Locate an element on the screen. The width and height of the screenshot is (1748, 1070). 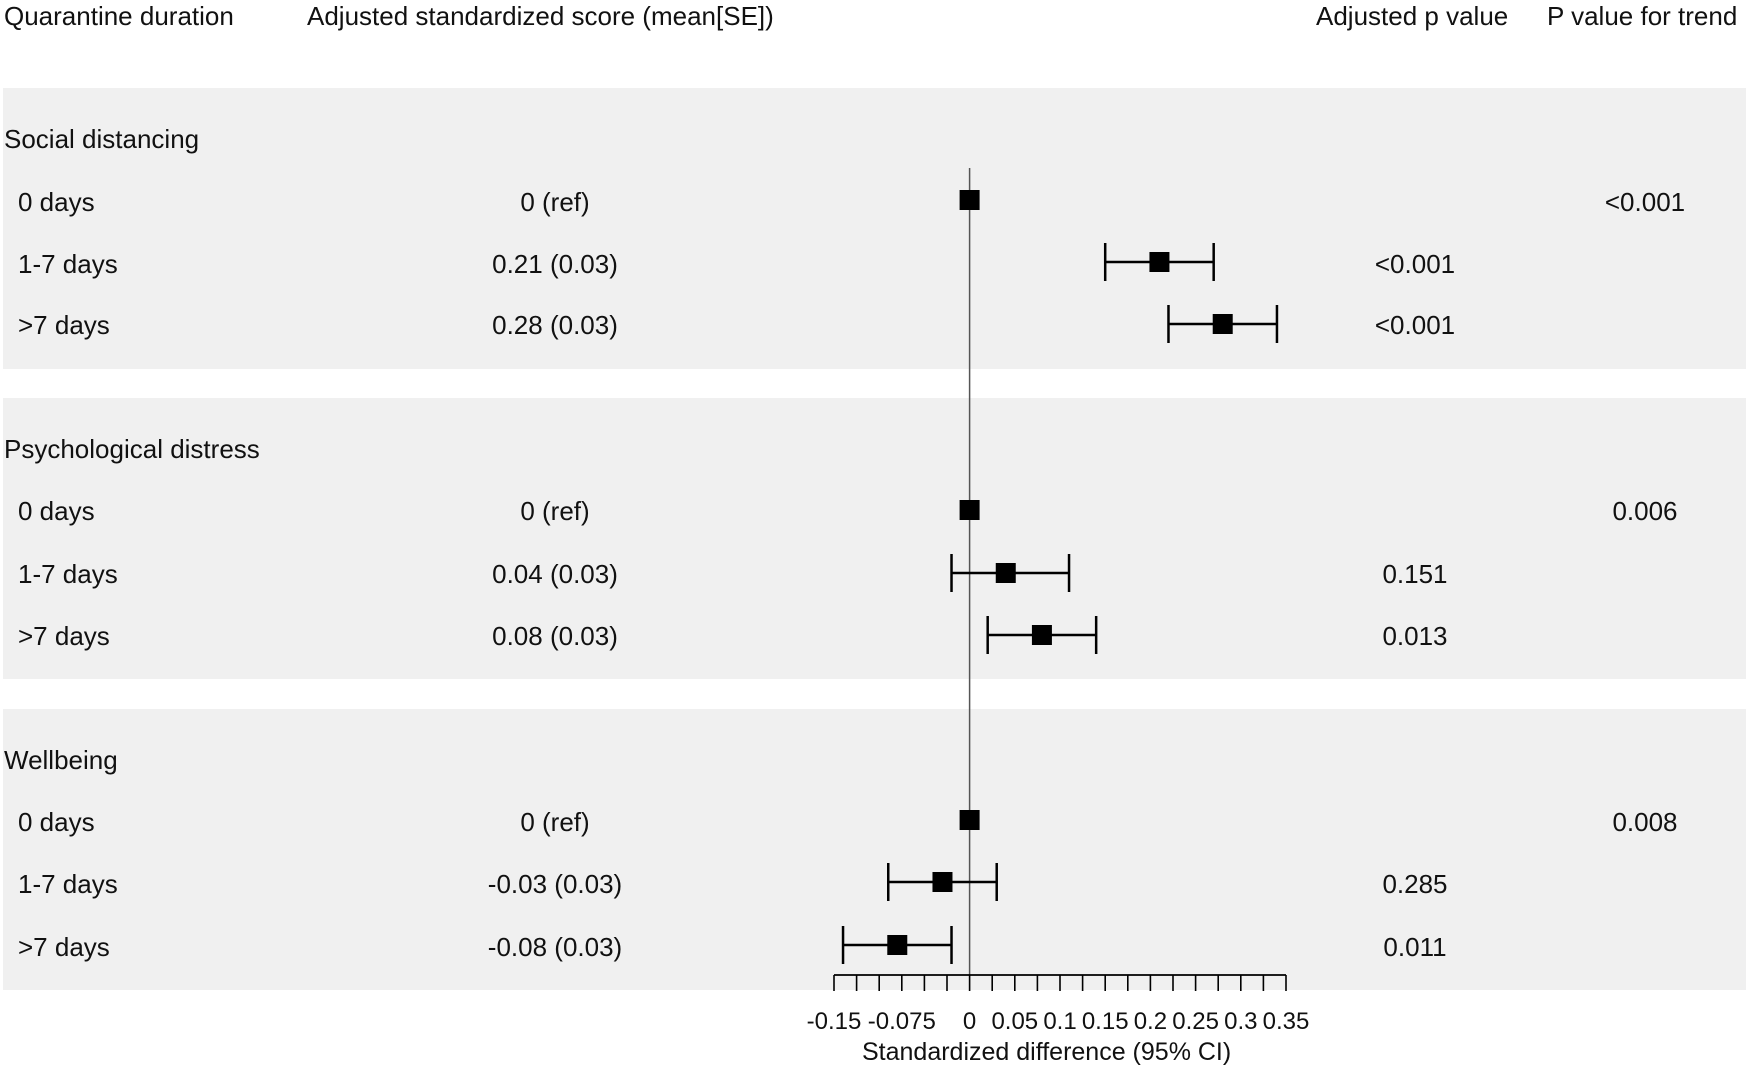
x-axis-tick-label: 0.1 is located at coordinates (1060, 1021).